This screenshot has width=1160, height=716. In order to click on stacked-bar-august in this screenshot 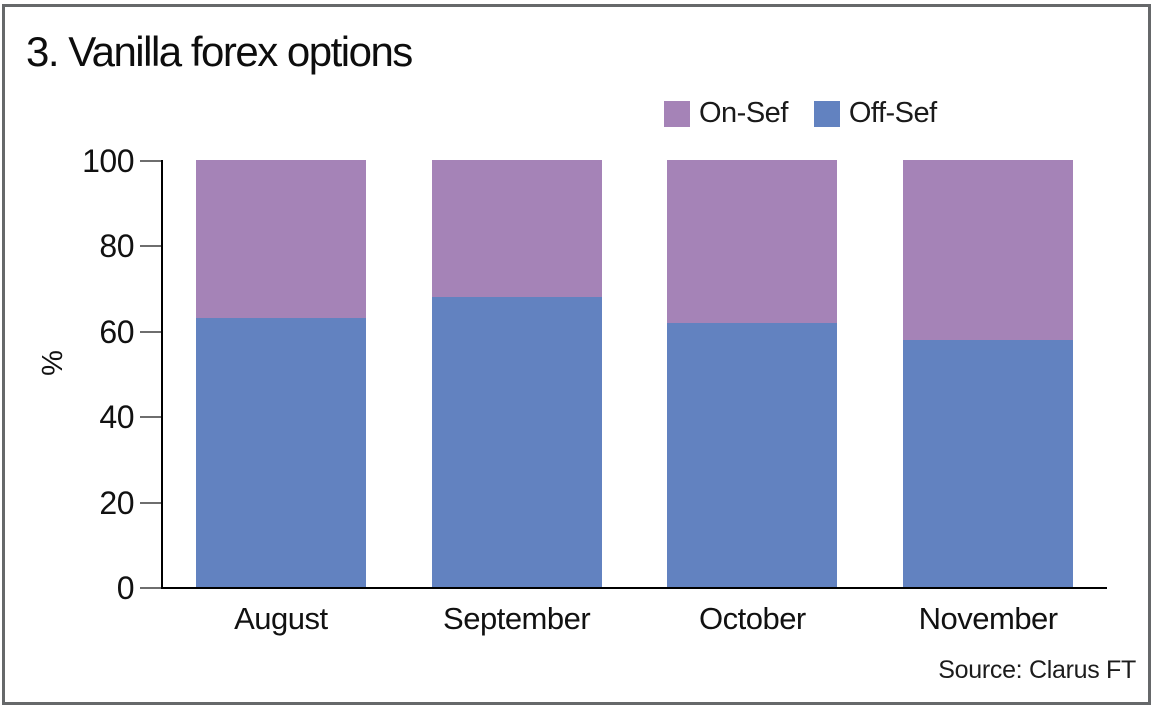, I will do `click(280, 374)`.